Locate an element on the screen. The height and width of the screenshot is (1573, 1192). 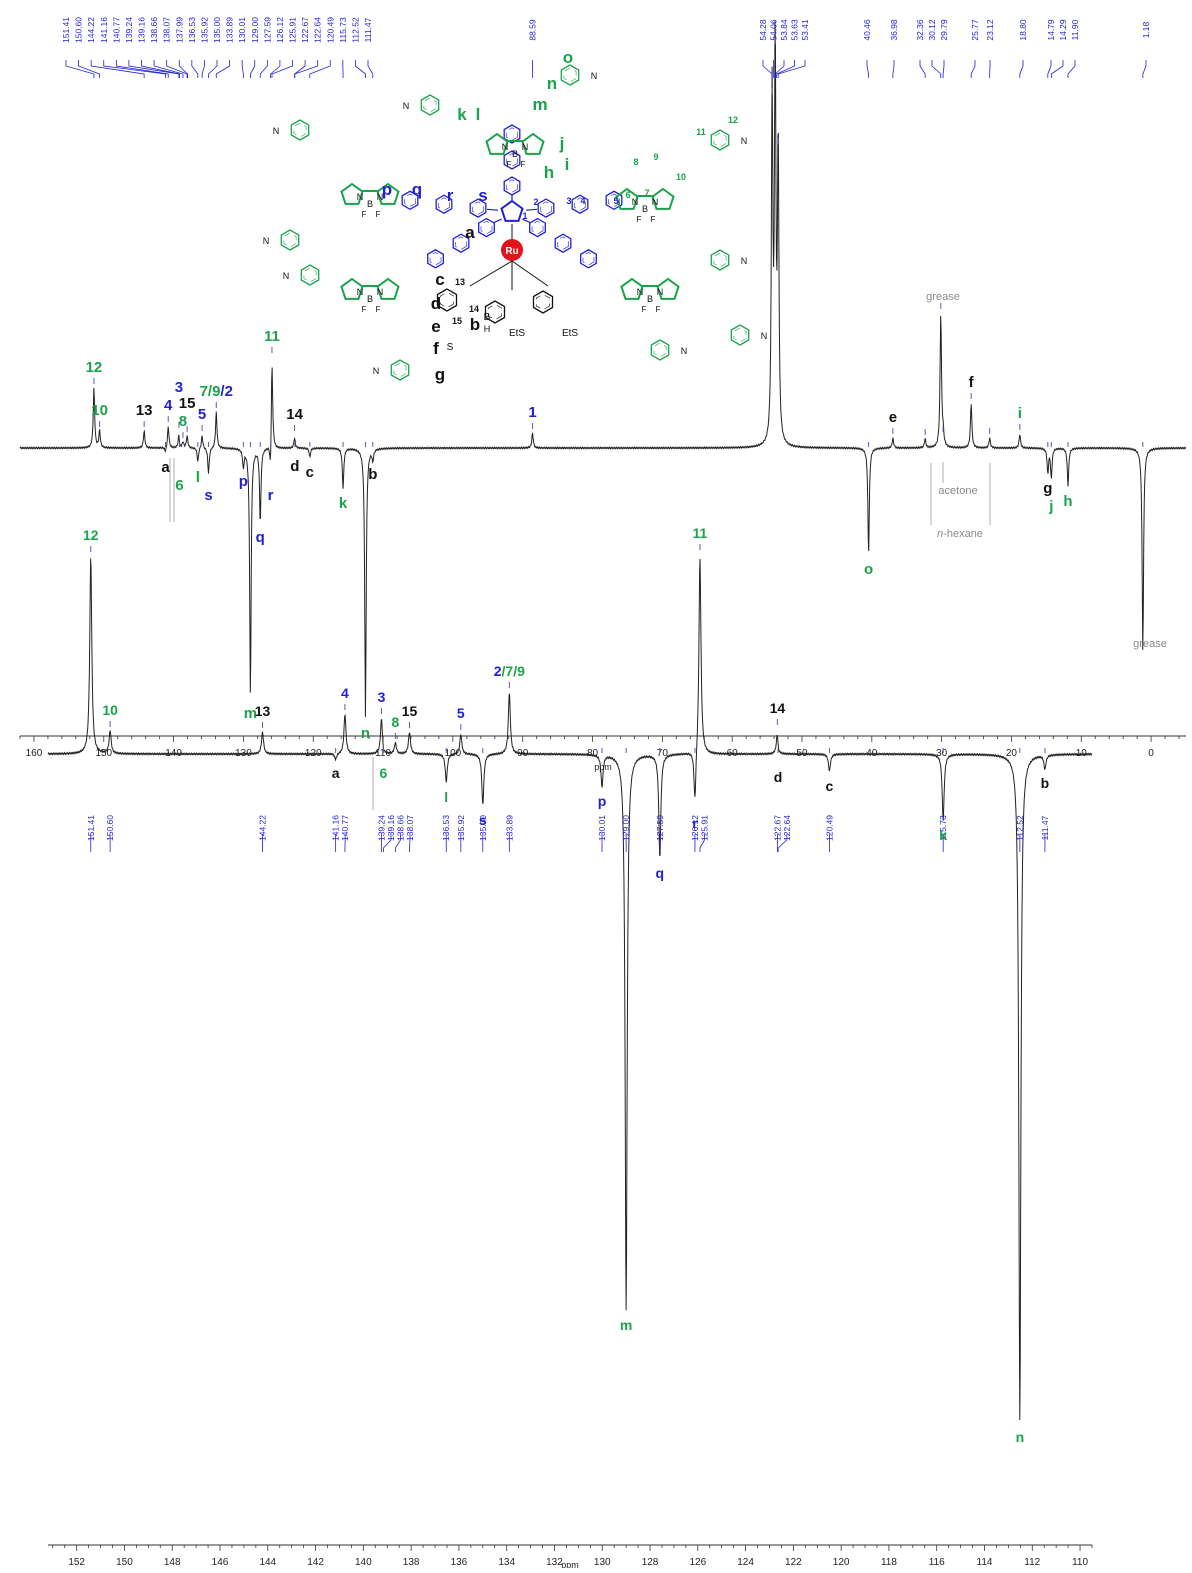
structure-label: j is located at coordinates (562, 143).